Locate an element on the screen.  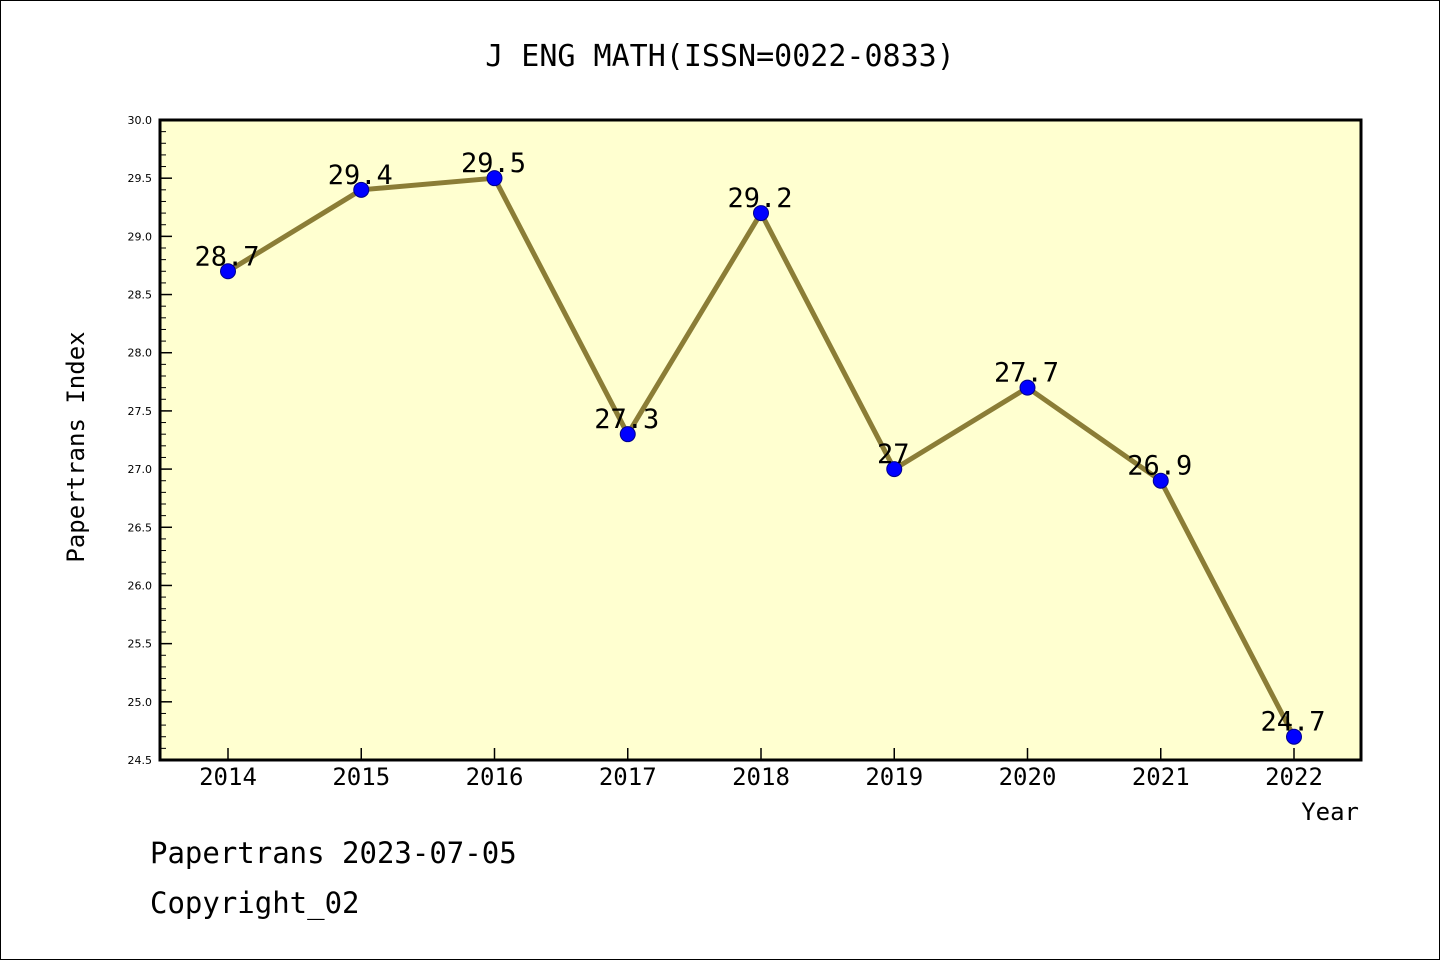
footer-date-line: Papertrans 2023-07-05 is located at coordinates (333, 853).